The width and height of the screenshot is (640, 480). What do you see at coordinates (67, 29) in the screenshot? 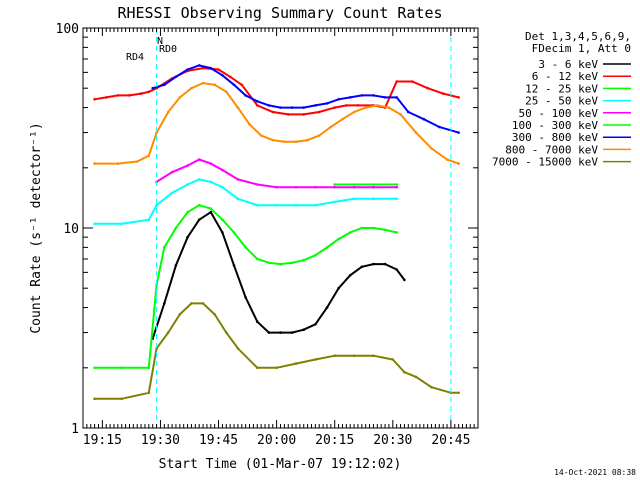
I see `y-tick-label: 100` at bounding box center [67, 29].